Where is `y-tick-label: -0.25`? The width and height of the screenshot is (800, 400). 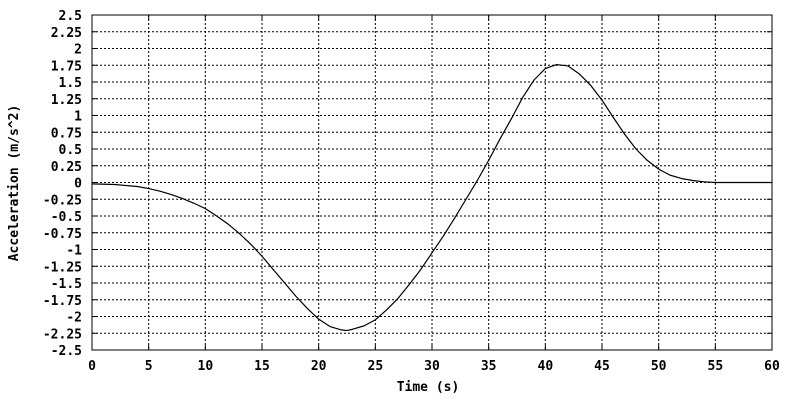 y-tick-label: -0.25 is located at coordinates (62, 200).